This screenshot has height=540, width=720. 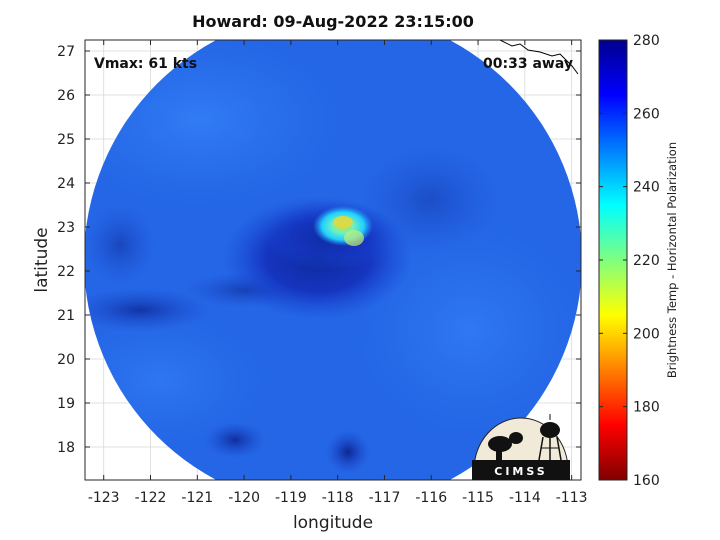 I want to click on y-tick-label: 27, so click(x=66, y=52).